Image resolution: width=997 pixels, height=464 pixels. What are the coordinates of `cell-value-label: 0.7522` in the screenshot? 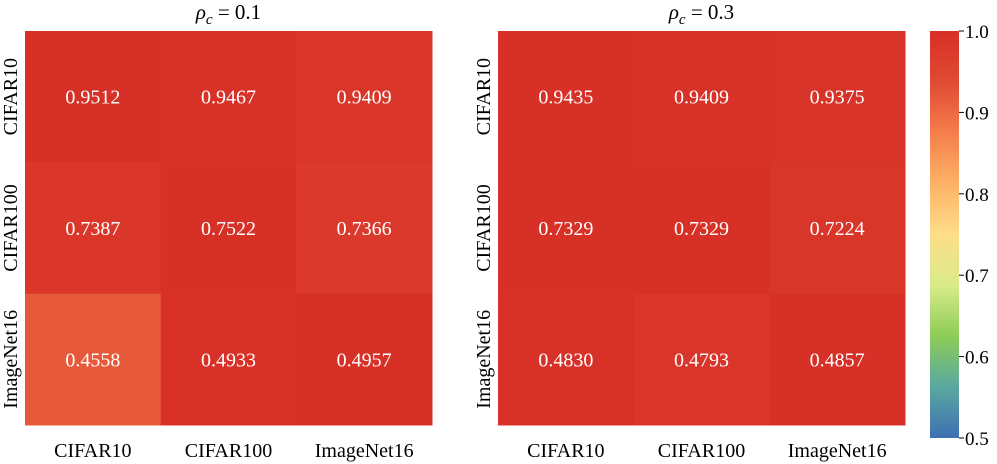 It's located at (228, 229).